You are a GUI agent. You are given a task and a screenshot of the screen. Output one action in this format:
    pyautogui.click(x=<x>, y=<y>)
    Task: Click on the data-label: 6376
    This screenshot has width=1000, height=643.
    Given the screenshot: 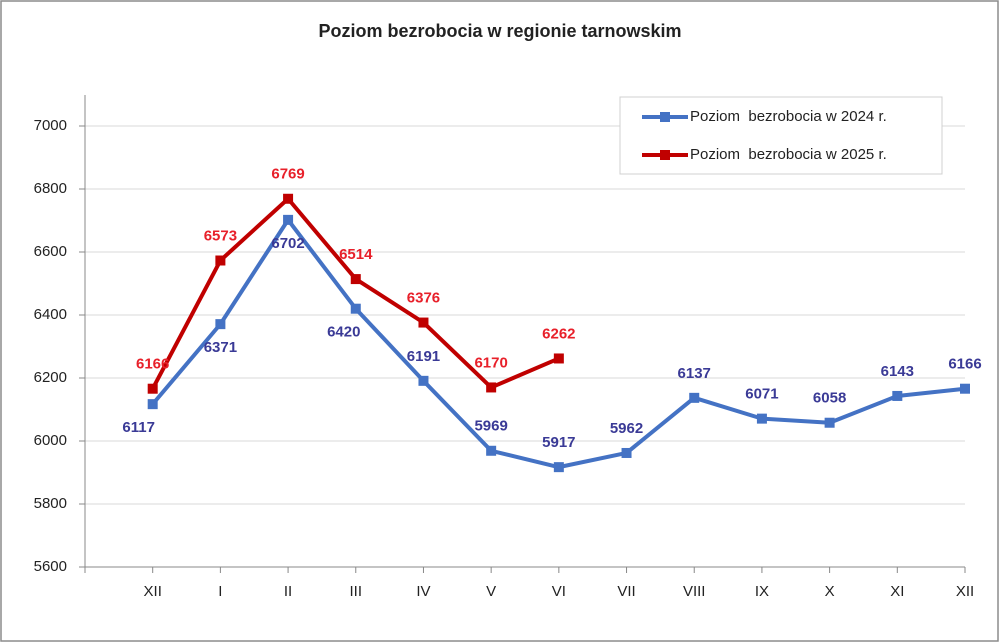 What is the action you would take?
    pyautogui.click(x=423, y=298)
    